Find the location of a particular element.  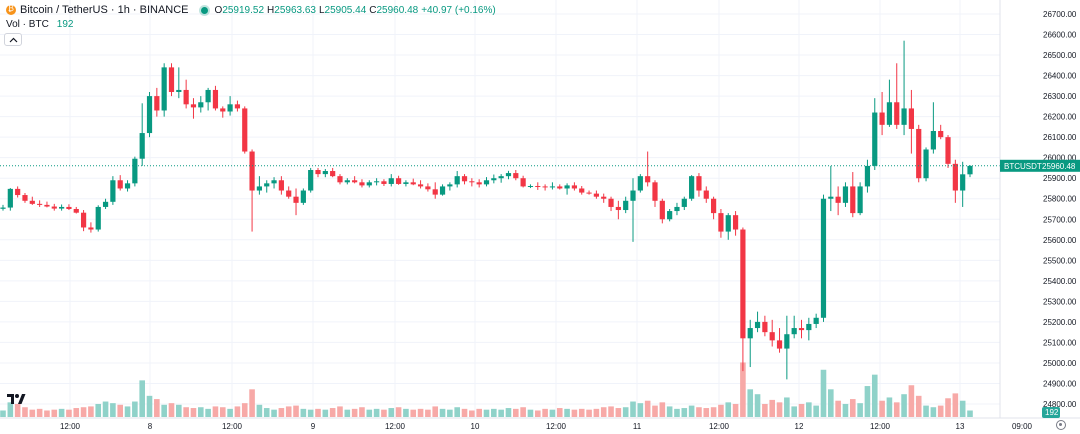

market-status-icon is located at coordinates (204, 10).